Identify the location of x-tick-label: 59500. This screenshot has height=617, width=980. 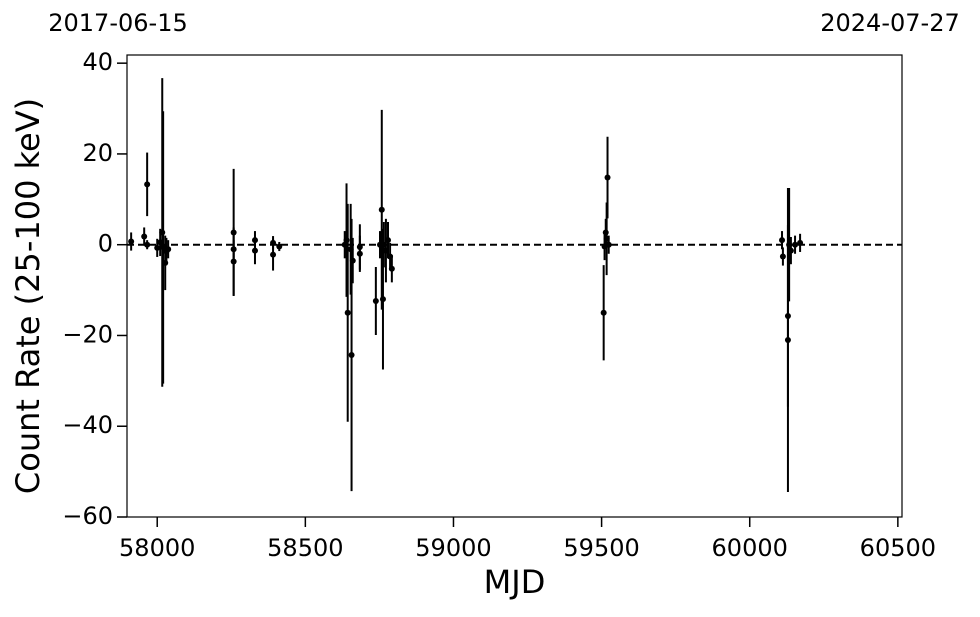
(601, 548).